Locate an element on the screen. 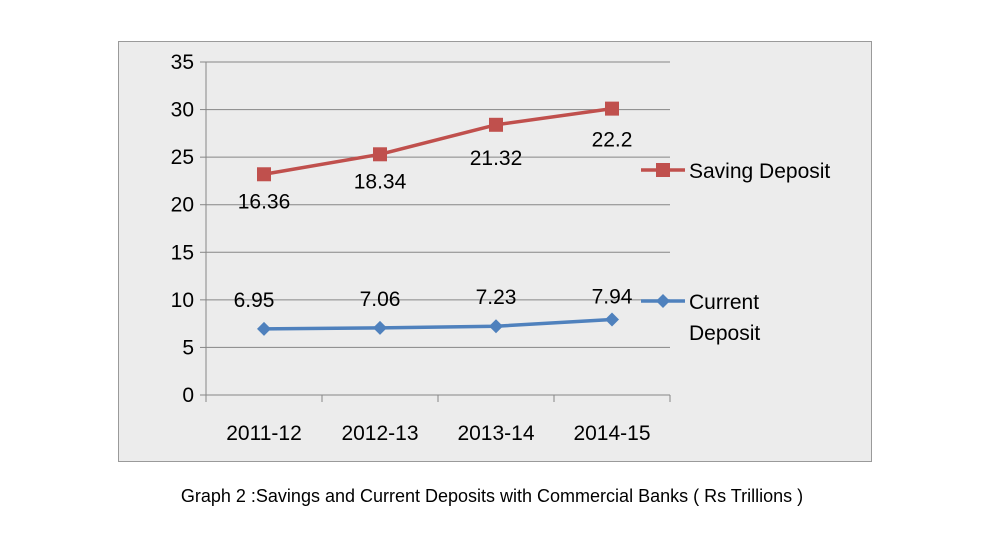  y-tick-label: 25 is located at coordinates (182, 157).